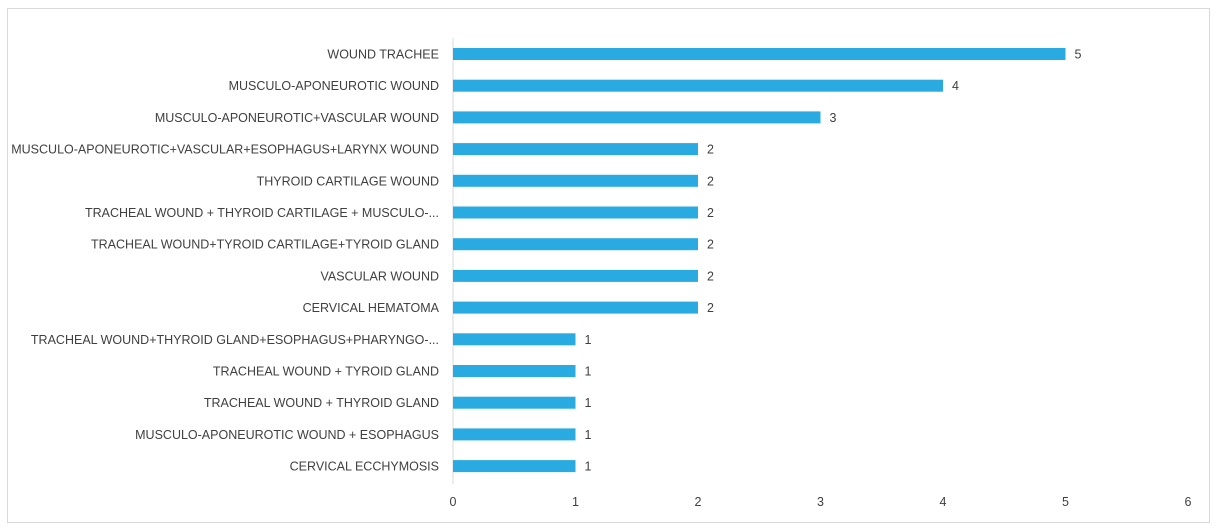 This screenshot has width=1223, height=532. I want to click on category-label: MUSCULO-APONEUROTIC+VASCULAR WOUND, so click(297, 118).